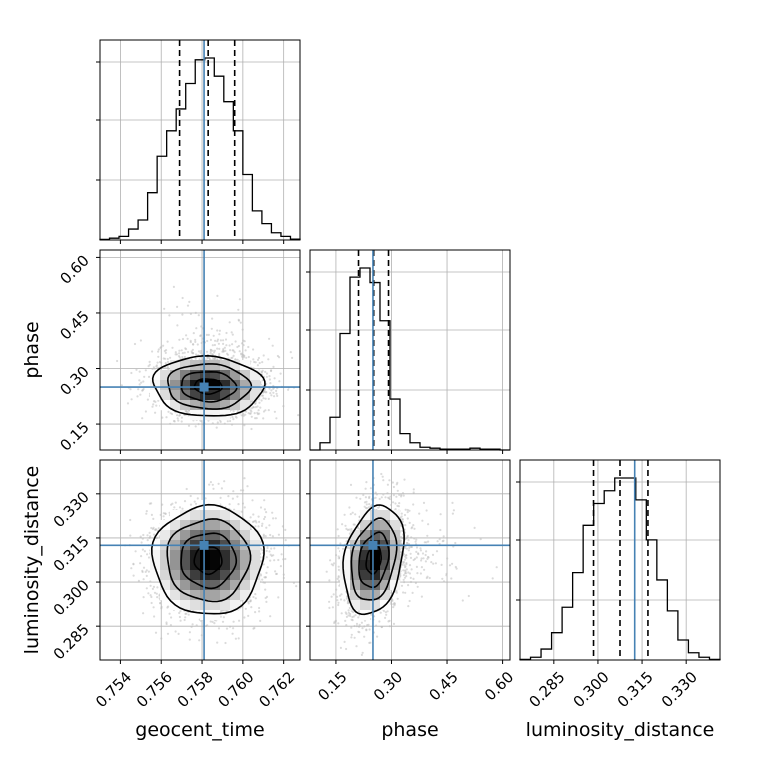  I want to click on x-tick-label: 0.760, so click(236, 689).